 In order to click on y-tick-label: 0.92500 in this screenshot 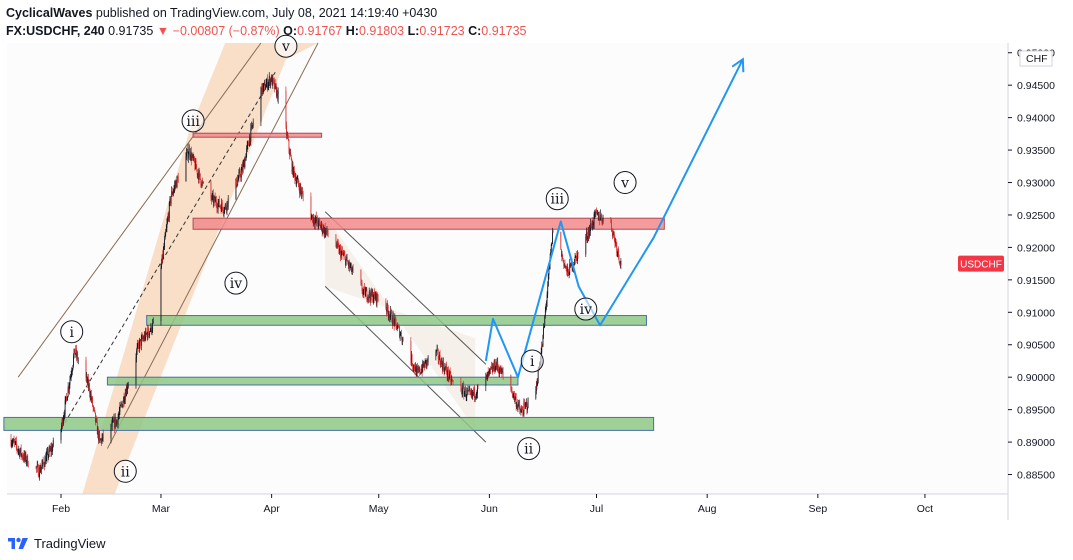, I will do `click(1036, 216)`.